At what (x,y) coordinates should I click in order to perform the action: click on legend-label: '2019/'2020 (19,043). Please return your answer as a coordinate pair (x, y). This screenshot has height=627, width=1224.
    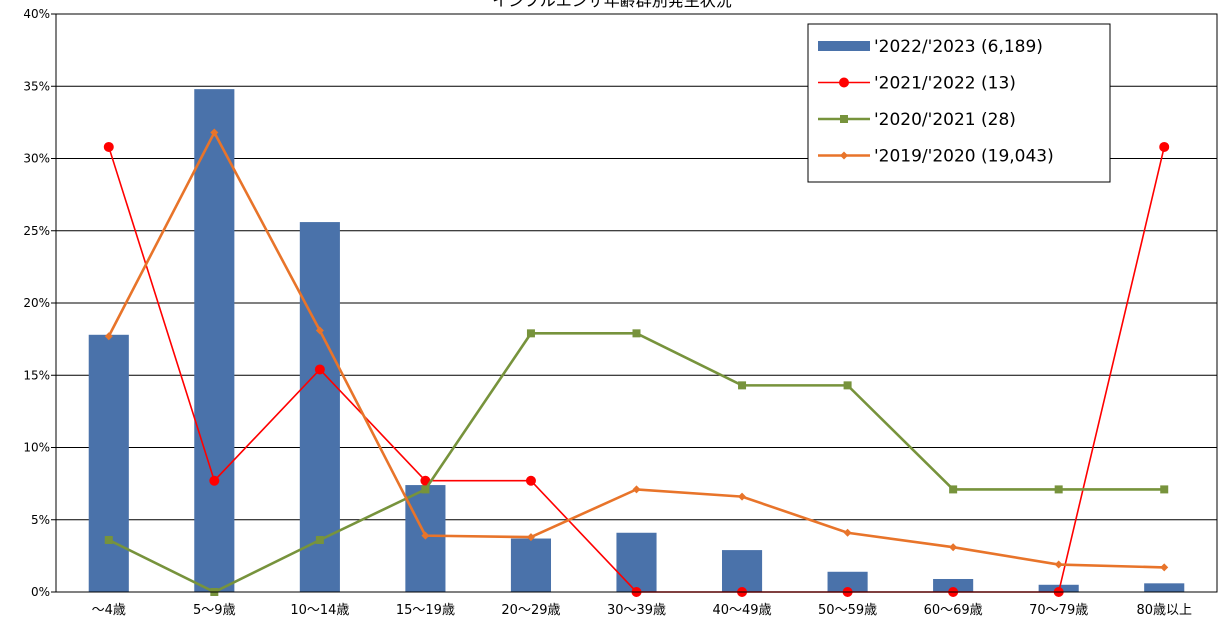
    Looking at the image, I should click on (964, 157).